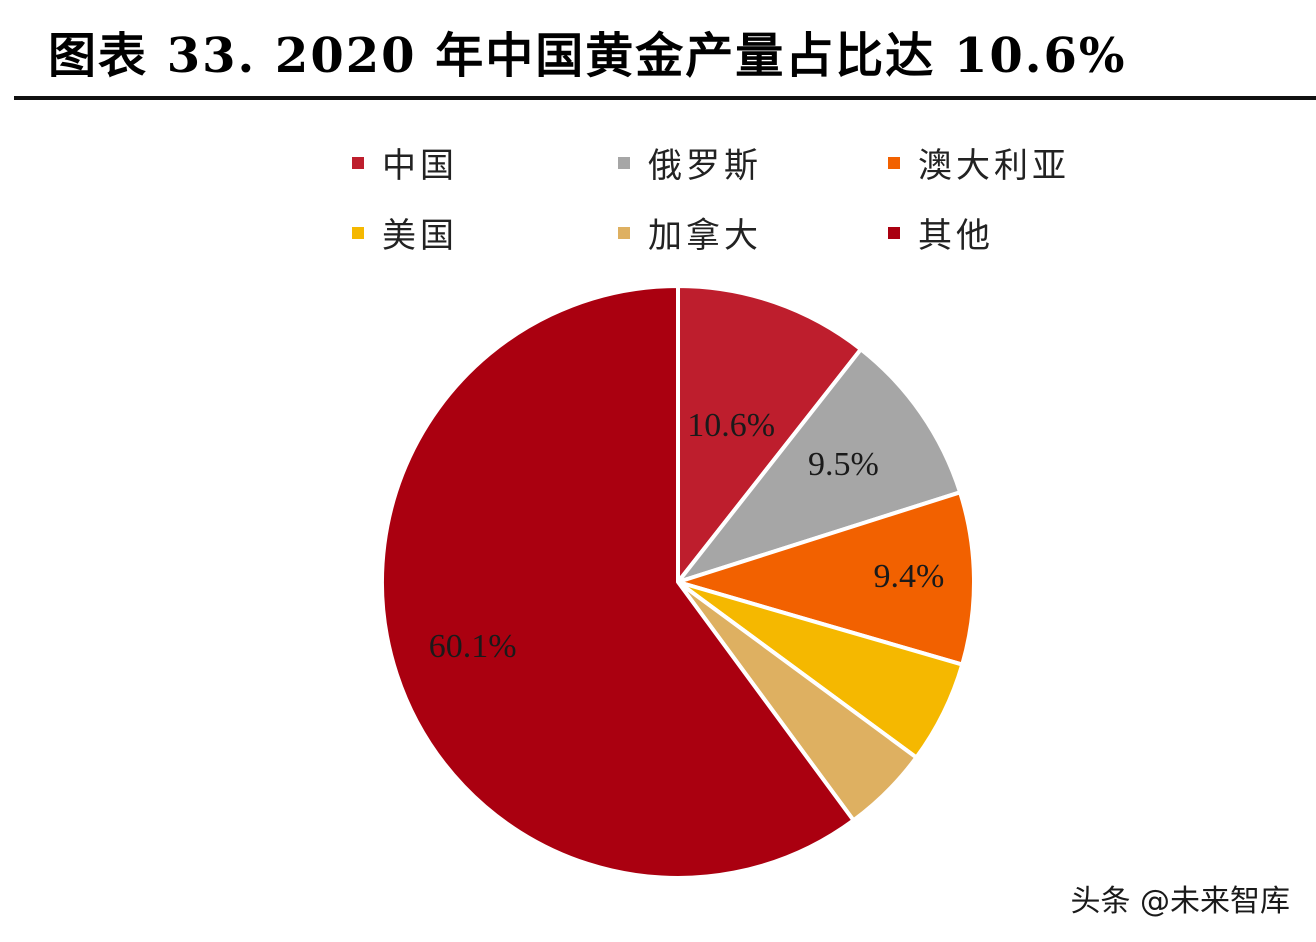  What do you see at coordinates (731, 425) in the screenshot?
I see `slice-data-label: 10.6%` at bounding box center [731, 425].